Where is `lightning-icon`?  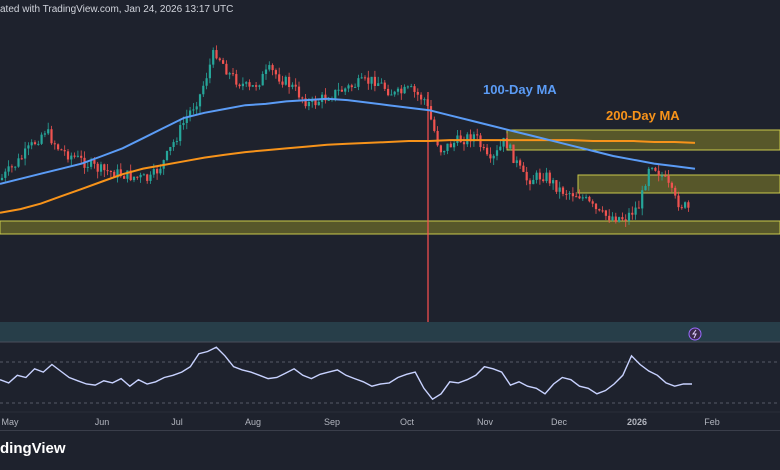
lightning-icon is located at coordinates (694, 334).